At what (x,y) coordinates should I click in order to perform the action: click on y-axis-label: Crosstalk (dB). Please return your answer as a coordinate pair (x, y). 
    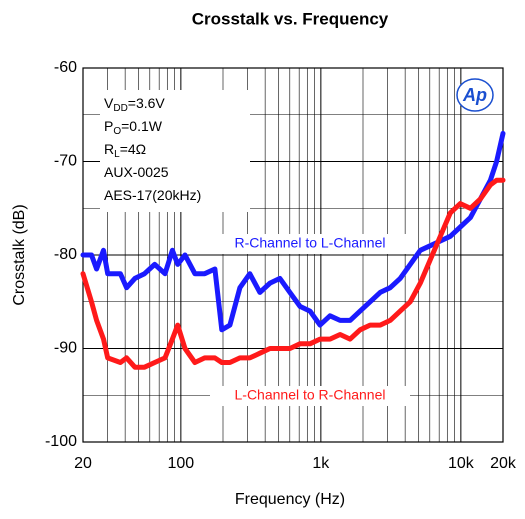
    Looking at the image, I should click on (19, 254).